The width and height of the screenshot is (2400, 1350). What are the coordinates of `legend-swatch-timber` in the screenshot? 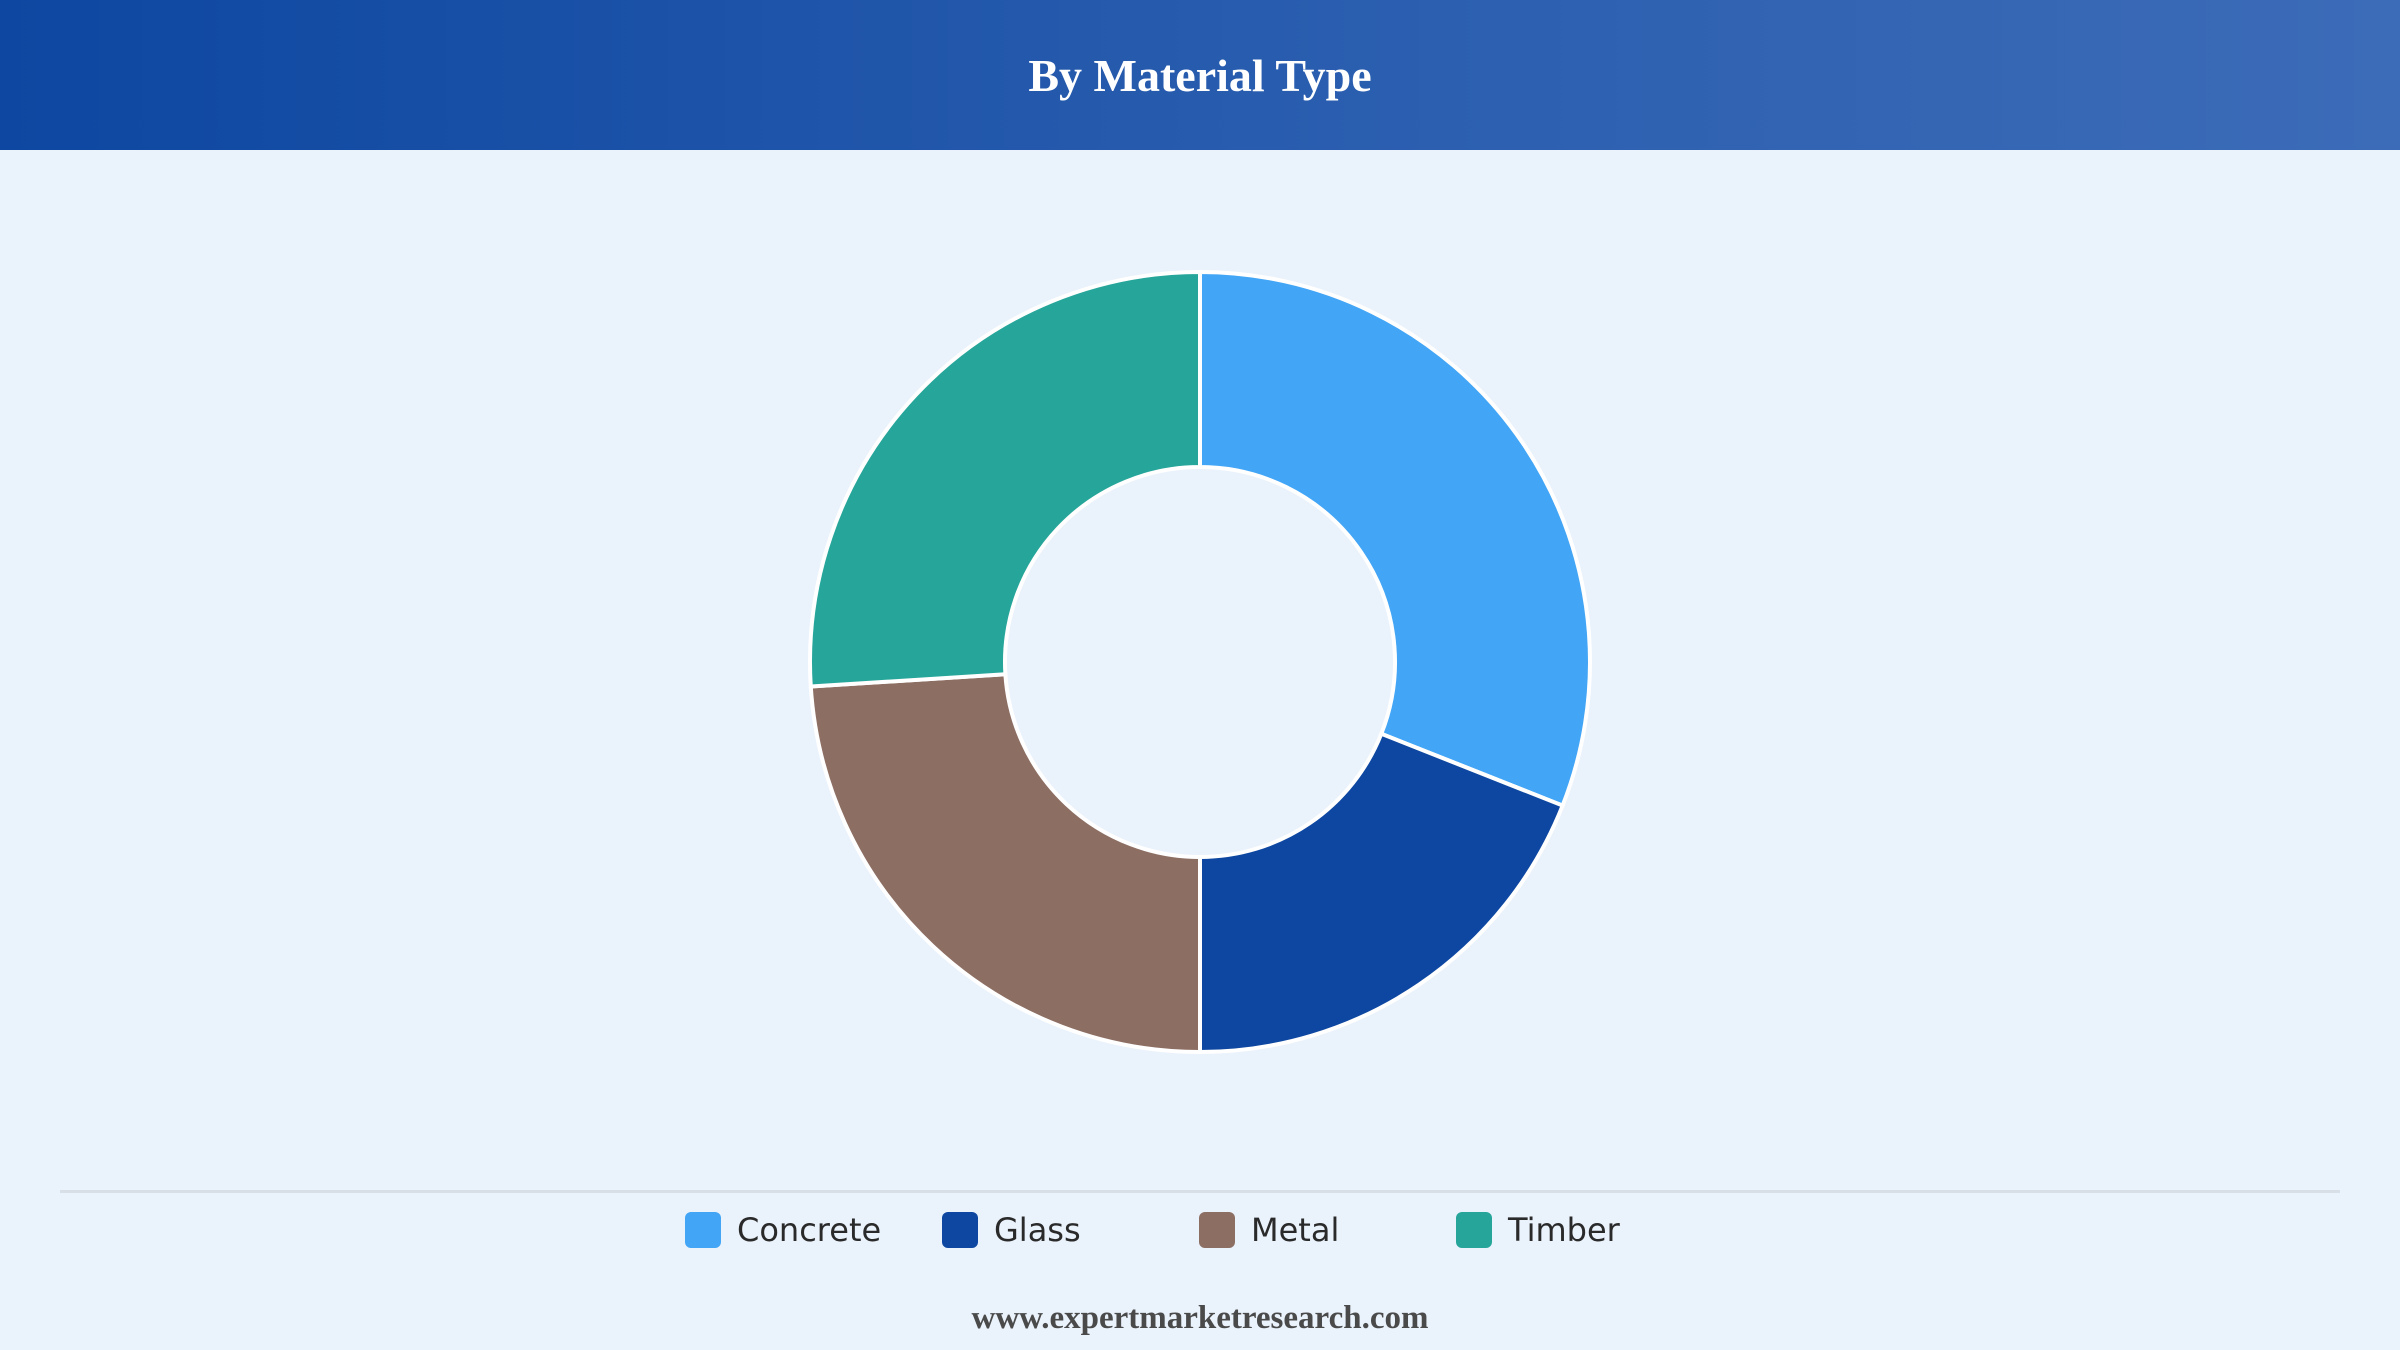 It's located at (1474, 1230).